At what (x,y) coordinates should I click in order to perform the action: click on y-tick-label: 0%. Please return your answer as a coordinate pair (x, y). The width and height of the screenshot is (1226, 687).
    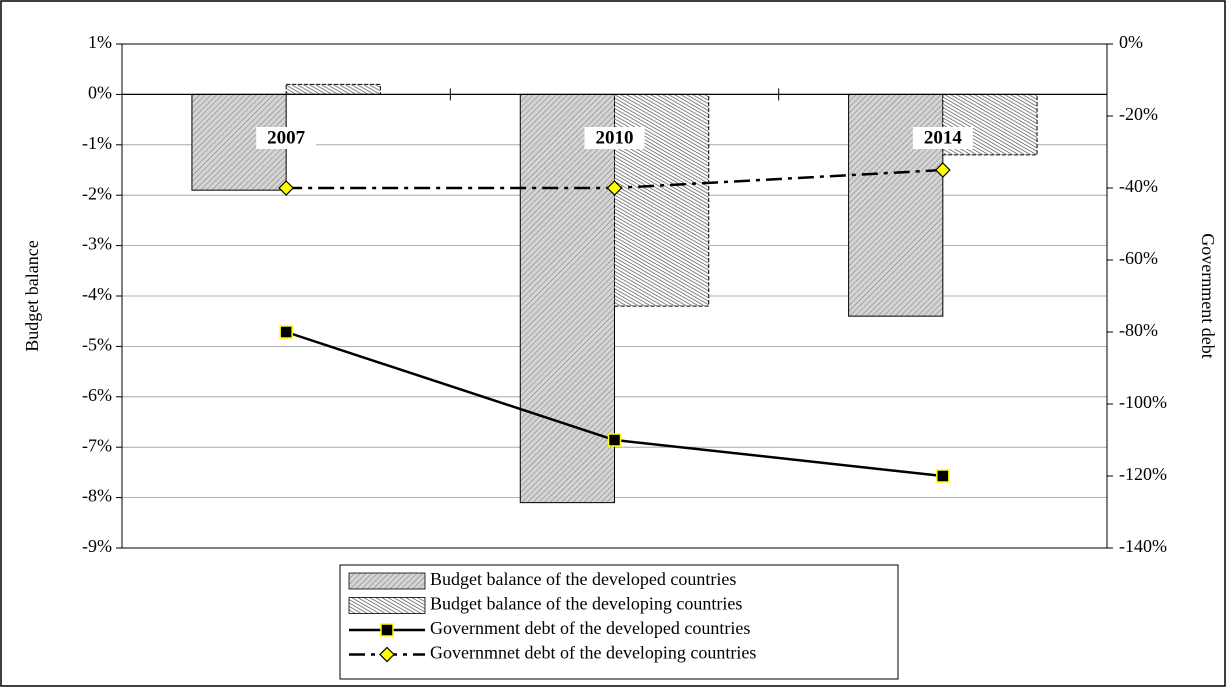
    Looking at the image, I should click on (100, 93).